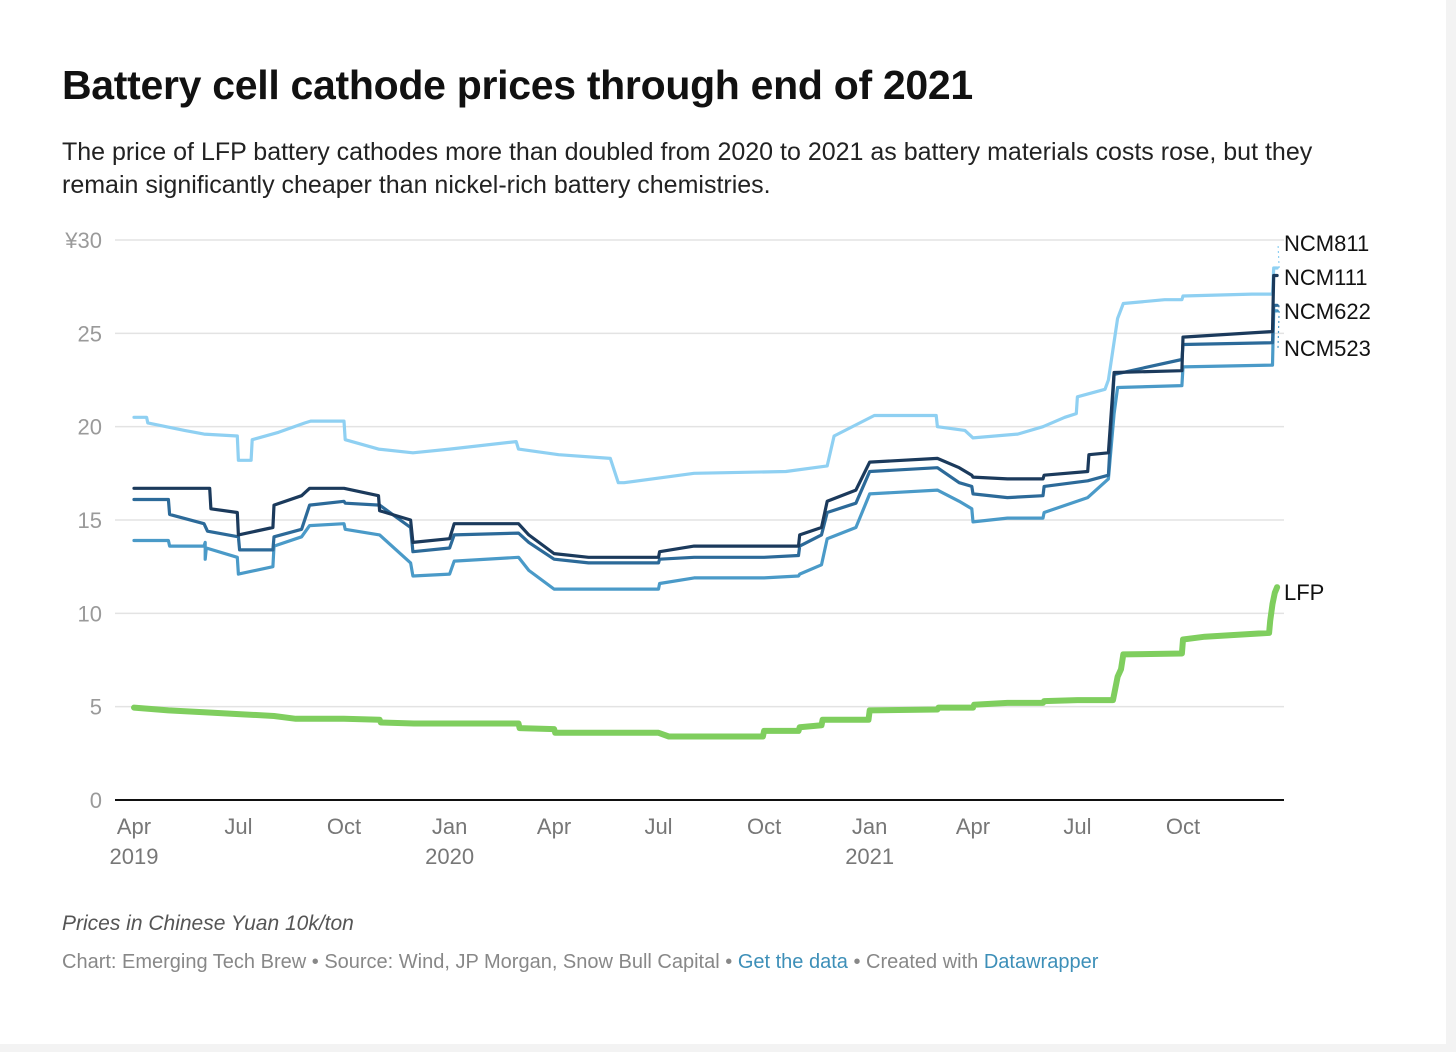  Describe the element at coordinates (90, 333) in the screenshot. I see `y-tick-label: 25` at that location.